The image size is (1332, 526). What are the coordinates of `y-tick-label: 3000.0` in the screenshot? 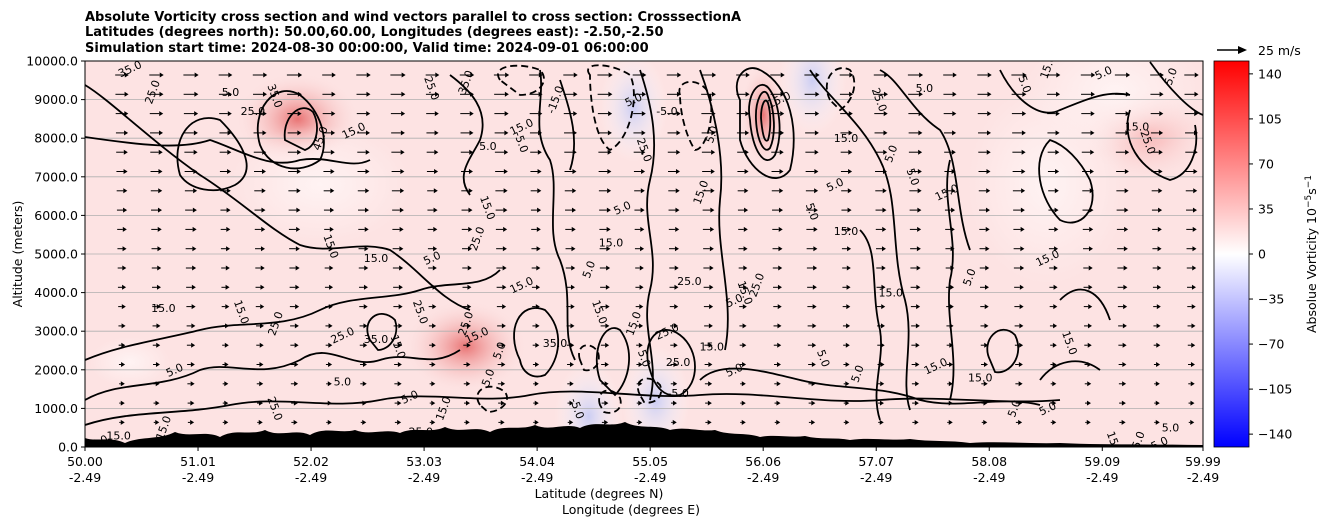 It's located at (56, 331).